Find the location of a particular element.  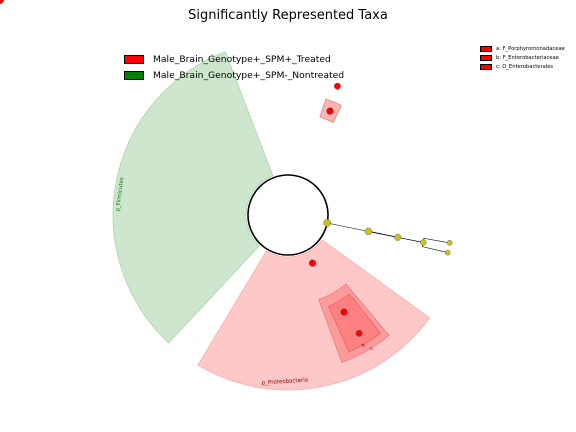

clade-key-item-c: c: O_Enterobacterales is located at coordinates (522, 66).